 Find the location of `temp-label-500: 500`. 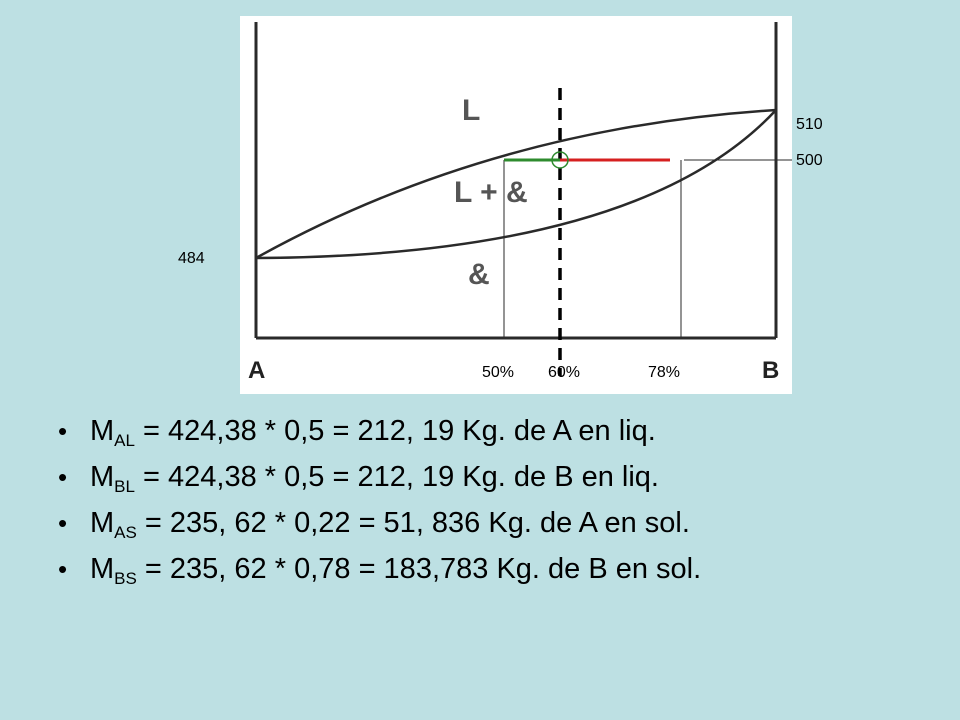

temp-label-500: 500 is located at coordinates (809, 160).